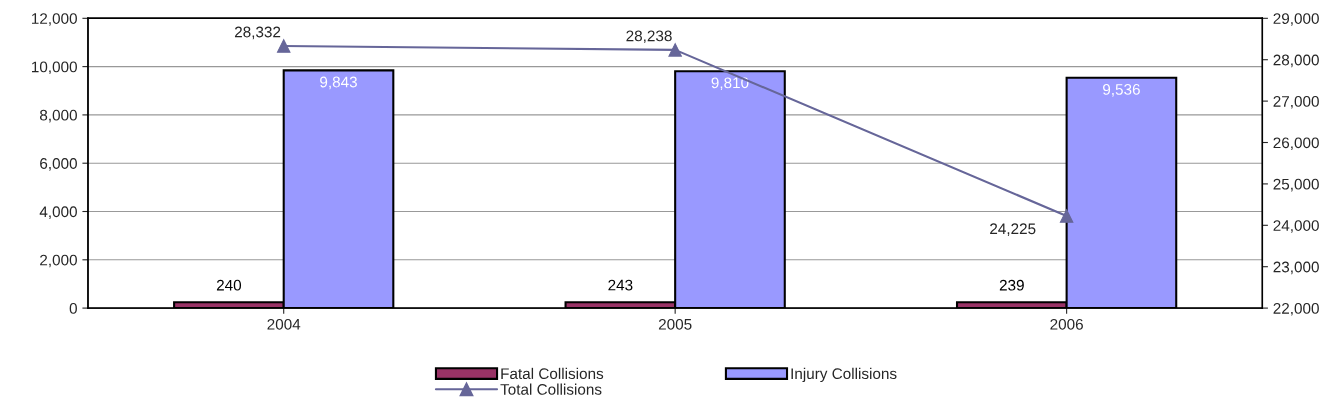 This screenshot has height=407, width=1333. Describe the element at coordinates (675, 324) in the screenshot. I see `x-tick-label: 2005` at that location.